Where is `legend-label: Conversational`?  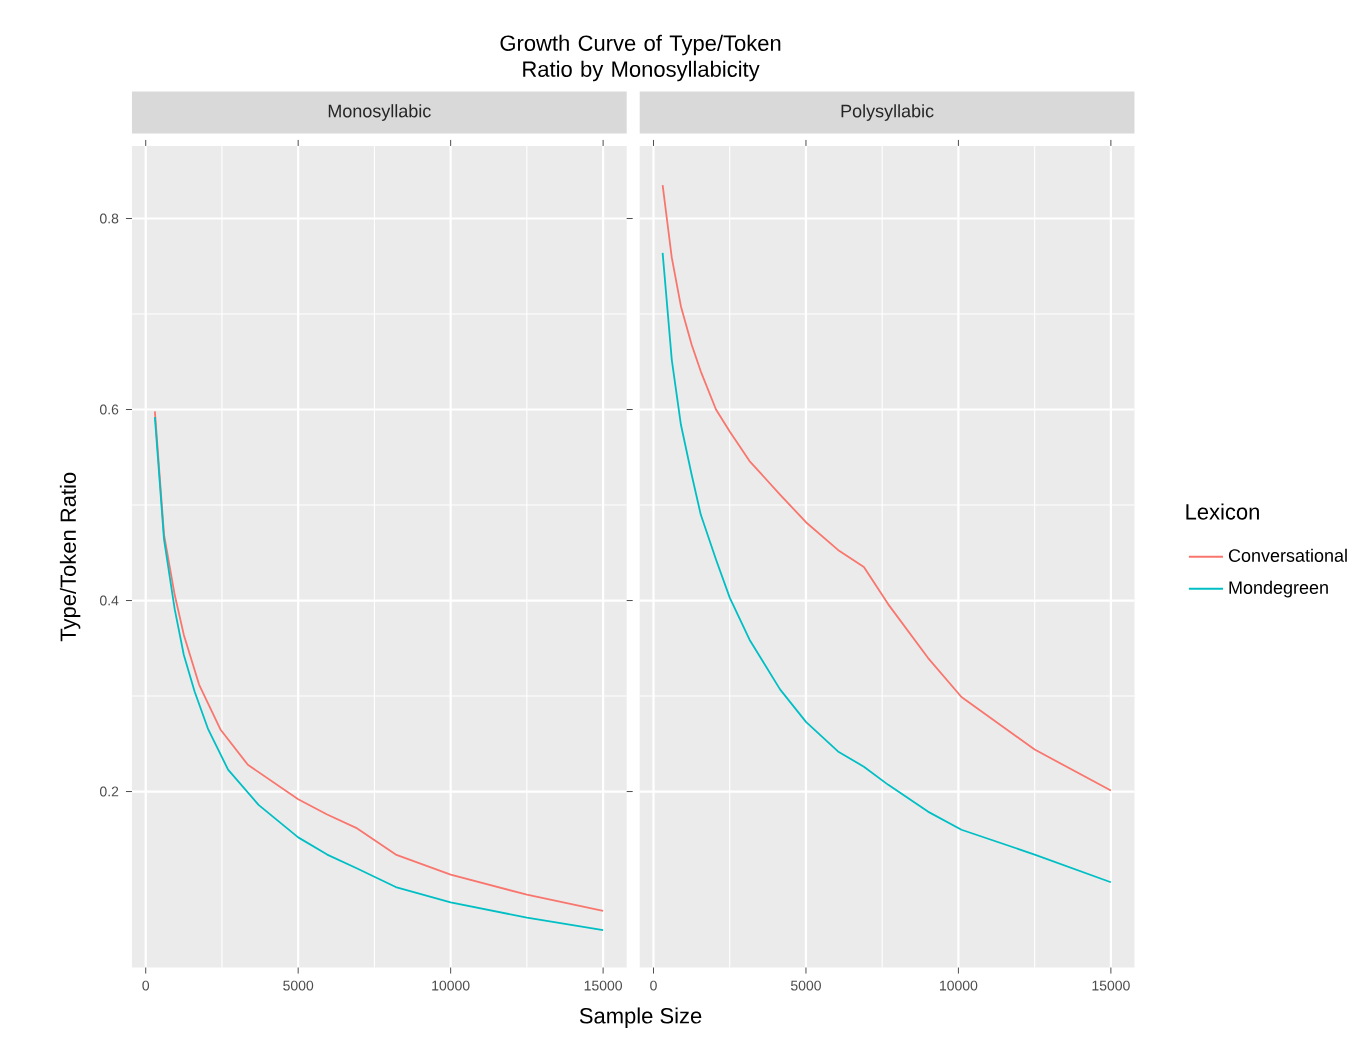
legend-label: Conversational is located at coordinates (1287, 555).